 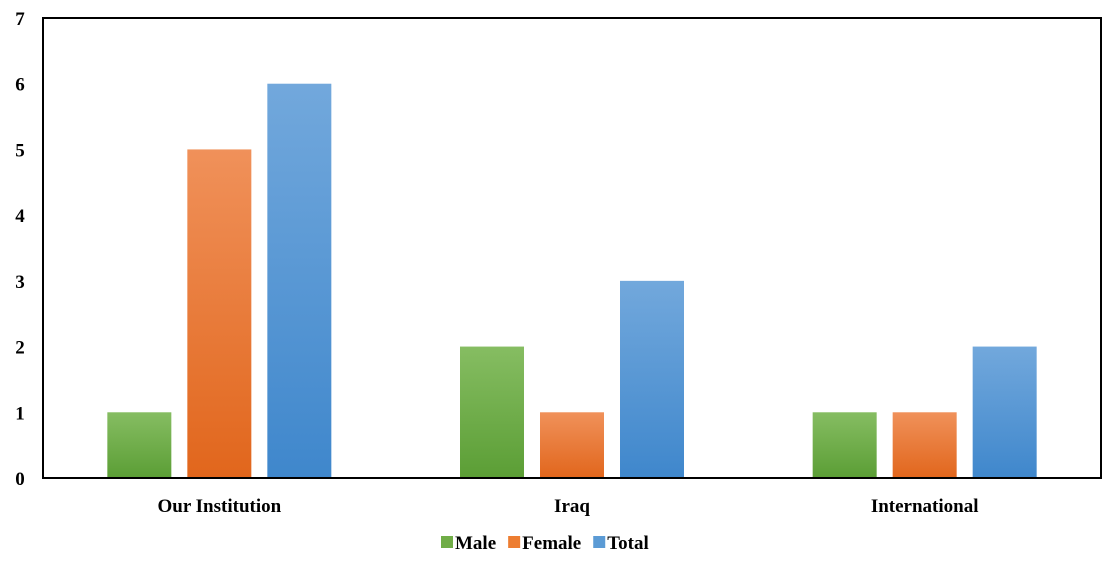 I want to click on y-tick-label: 3, so click(x=20, y=282).